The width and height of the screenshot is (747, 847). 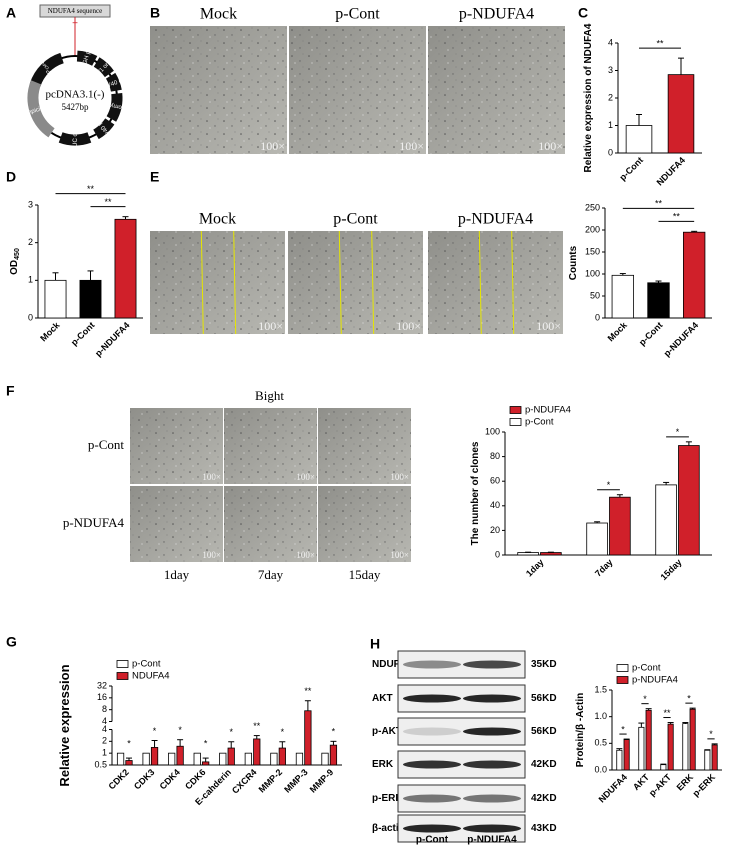 I want to click on protein-label: p-AKT, so click(x=387, y=731).